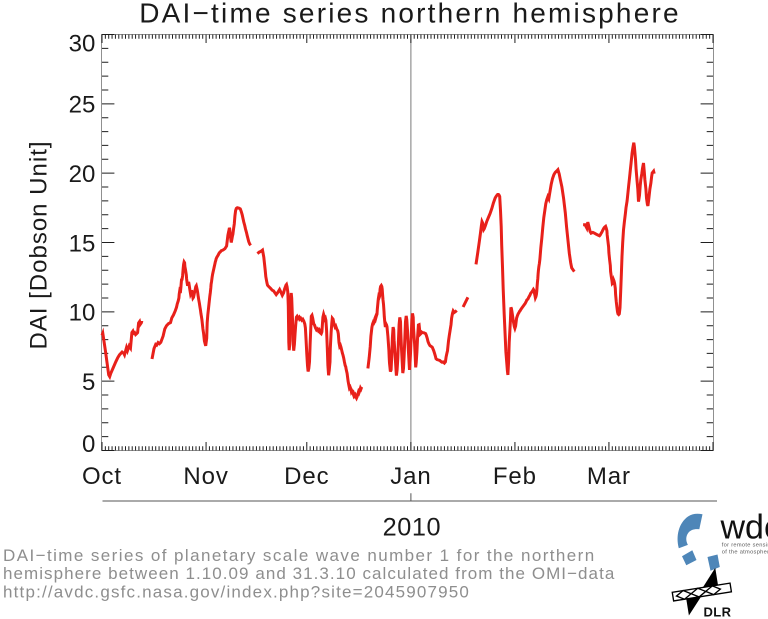 Image resolution: width=768 pixels, height=619 pixels. What do you see at coordinates (39, 244) in the screenshot?
I see `svg-text: DAI [Dobson Unit]` at bounding box center [39, 244].